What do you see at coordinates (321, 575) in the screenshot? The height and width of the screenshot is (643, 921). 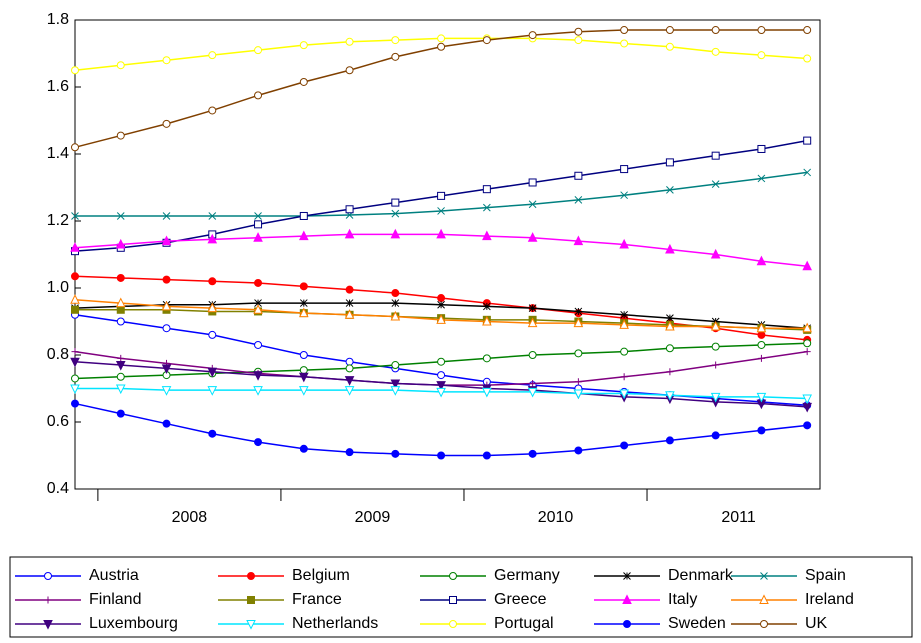 I see `legend-label: Belgium` at bounding box center [321, 575].